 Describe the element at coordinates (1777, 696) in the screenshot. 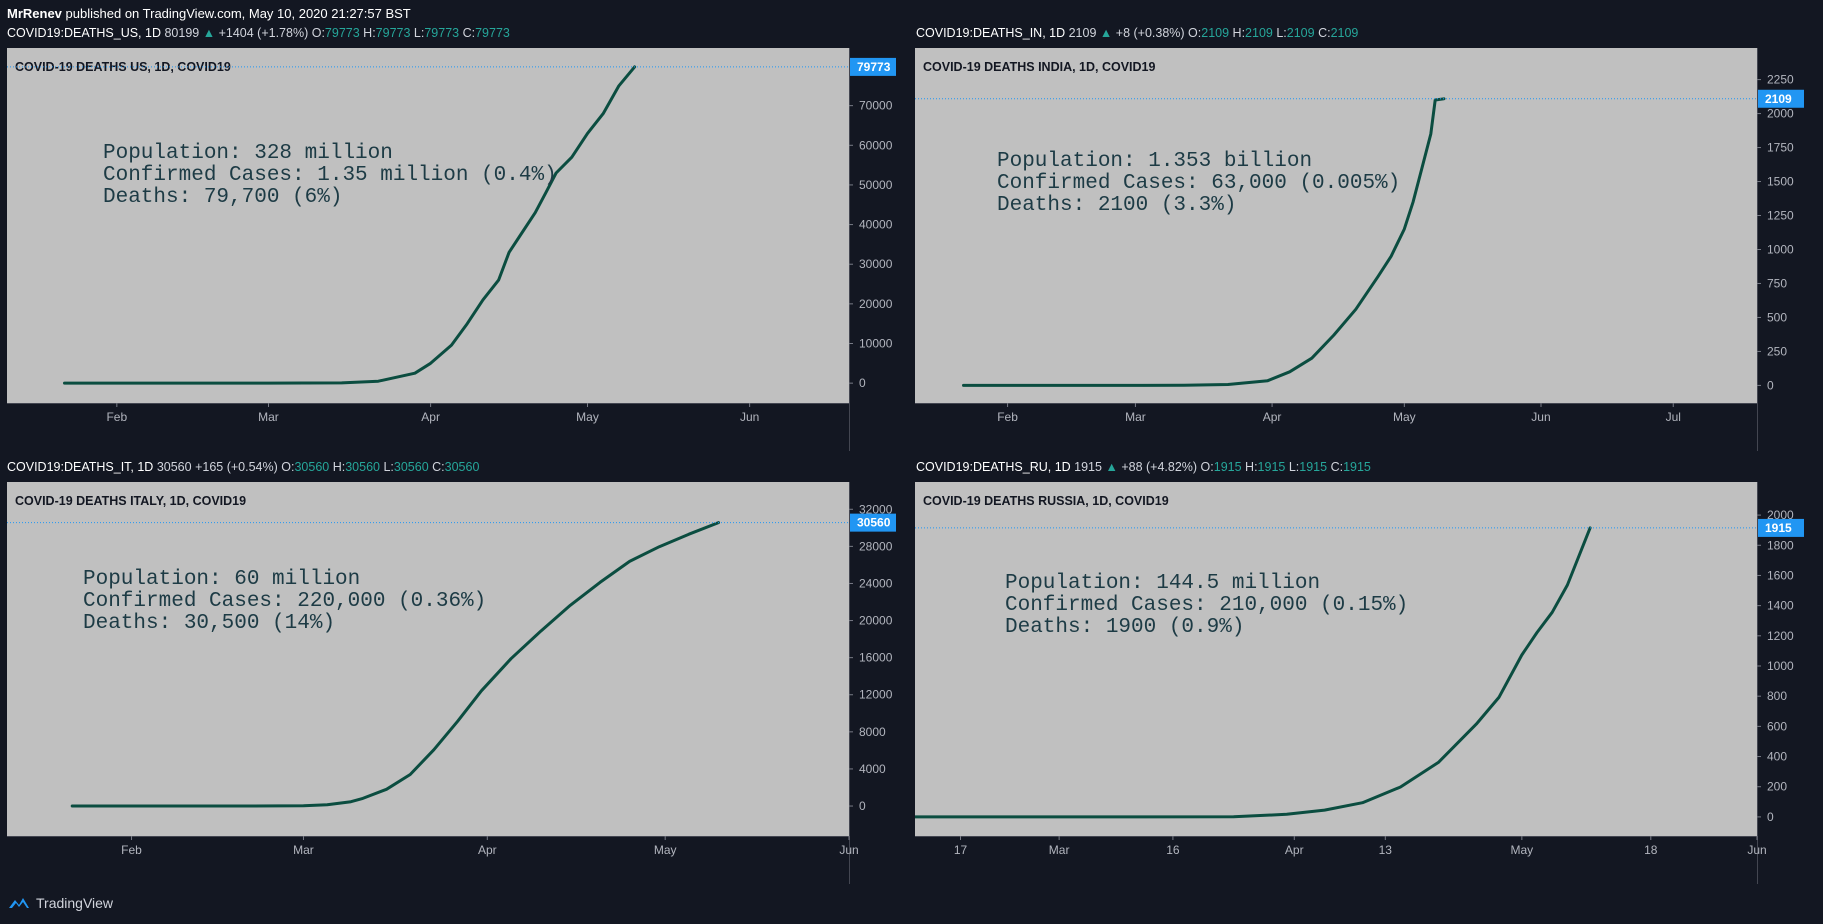

I see `y-tick-label: 800` at that location.